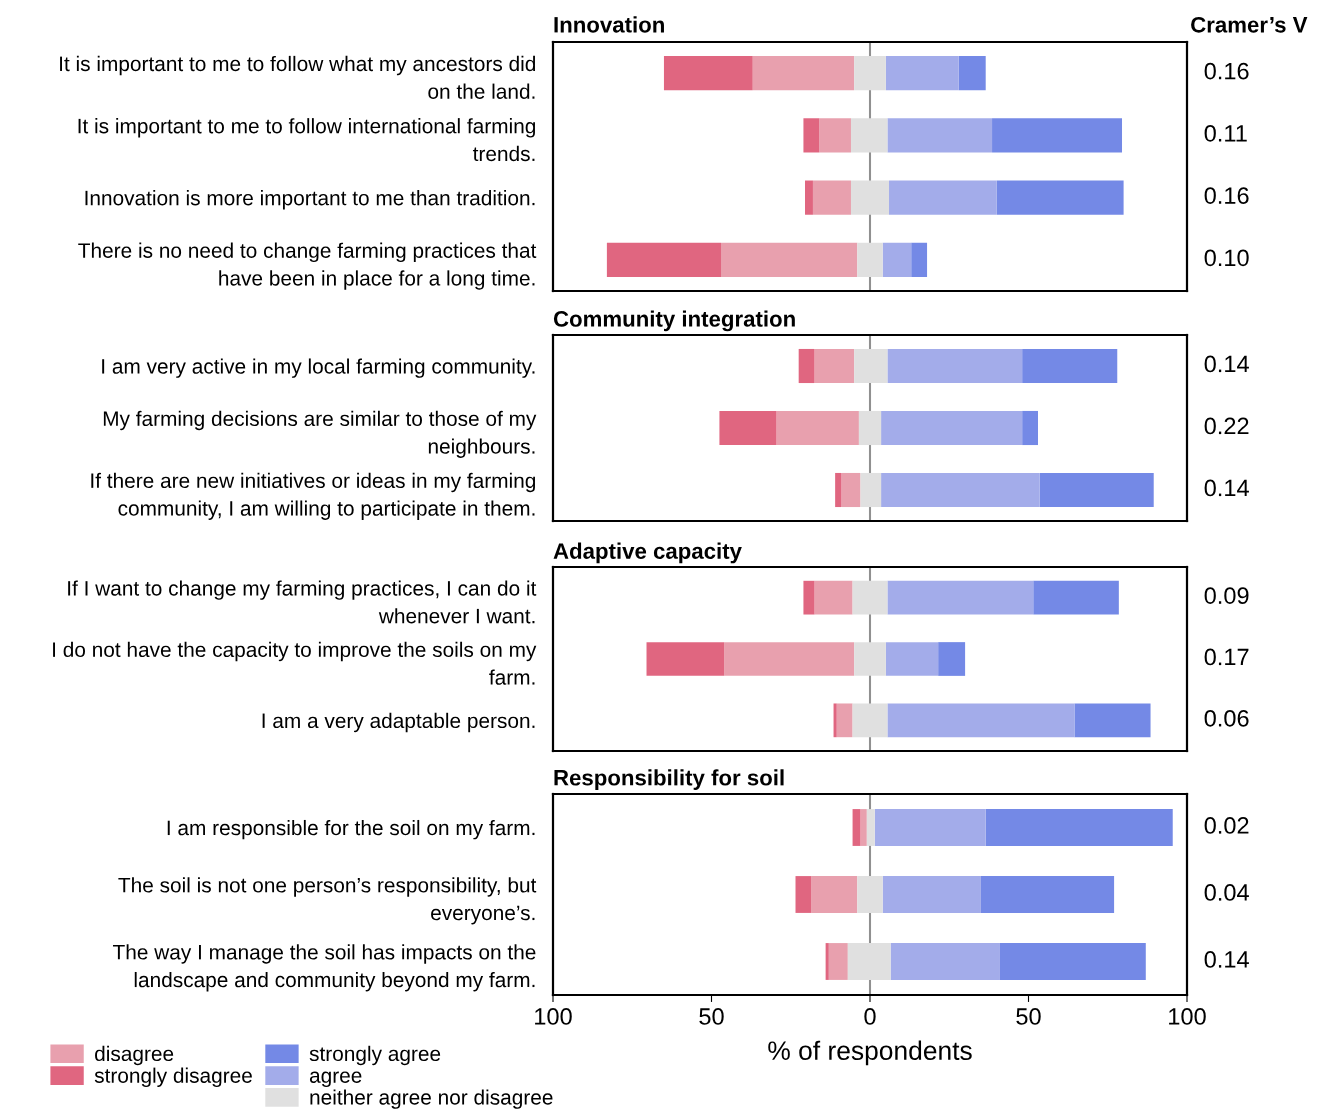  What do you see at coordinates (307, 140) in the screenshot?
I see `category-label: It is important to me to follow international farming trends.` at bounding box center [307, 140].